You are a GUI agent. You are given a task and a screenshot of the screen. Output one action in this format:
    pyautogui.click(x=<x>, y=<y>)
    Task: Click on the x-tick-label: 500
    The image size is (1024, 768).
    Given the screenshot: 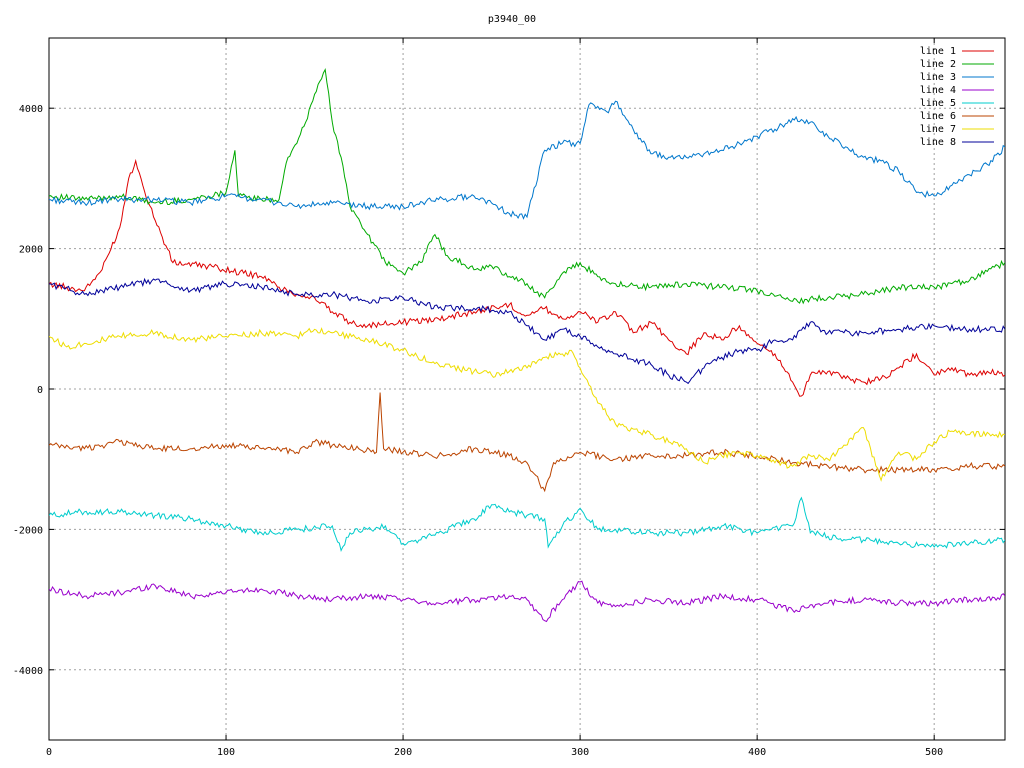 What is the action you would take?
    pyautogui.click(x=934, y=752)
    